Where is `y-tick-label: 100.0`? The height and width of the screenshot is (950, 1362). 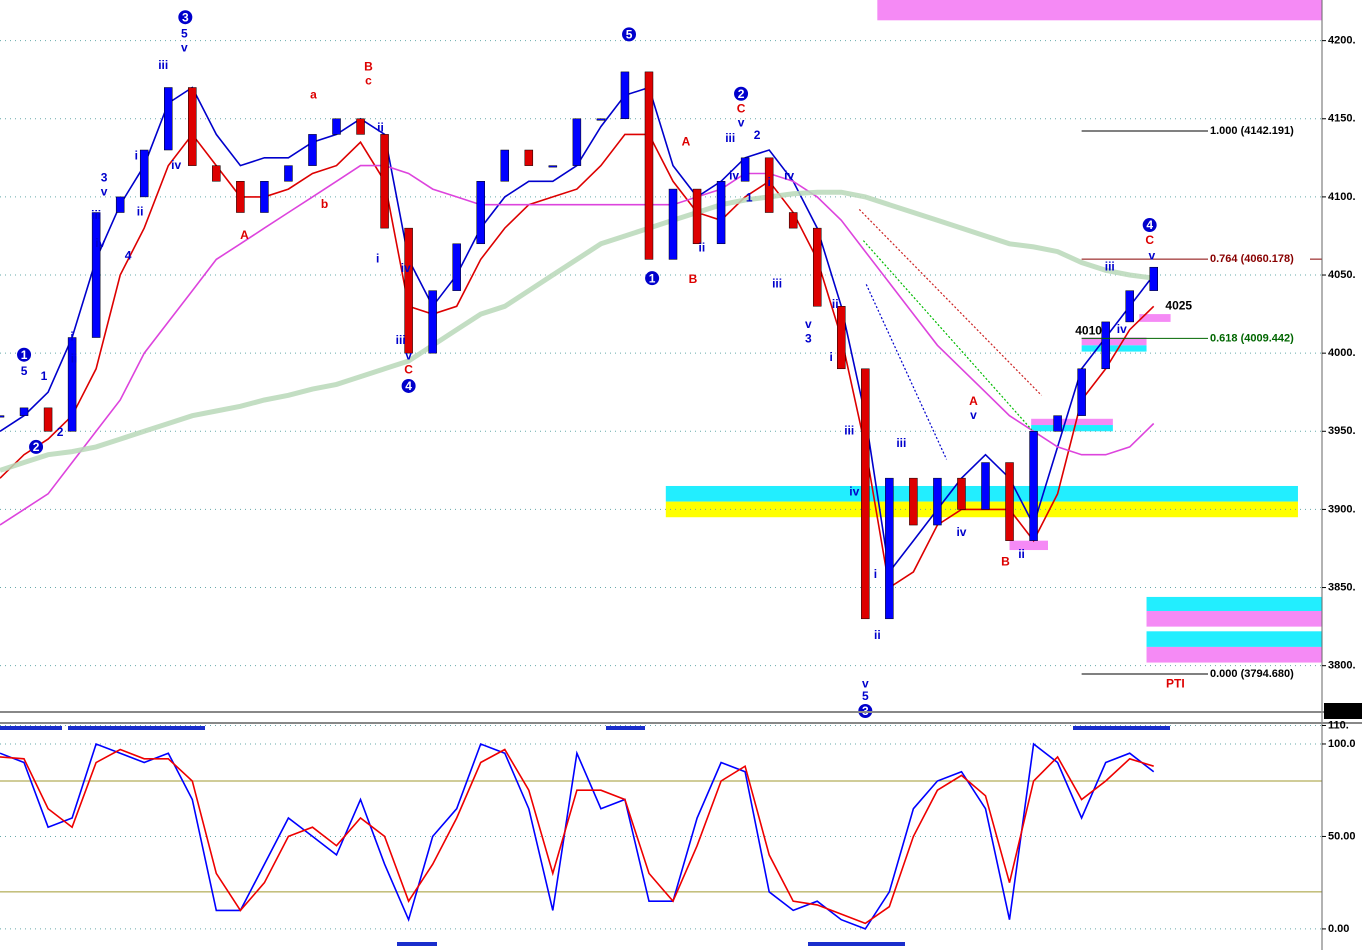
y-tick-label: 100.0 is located at coordinates (1342, 744).